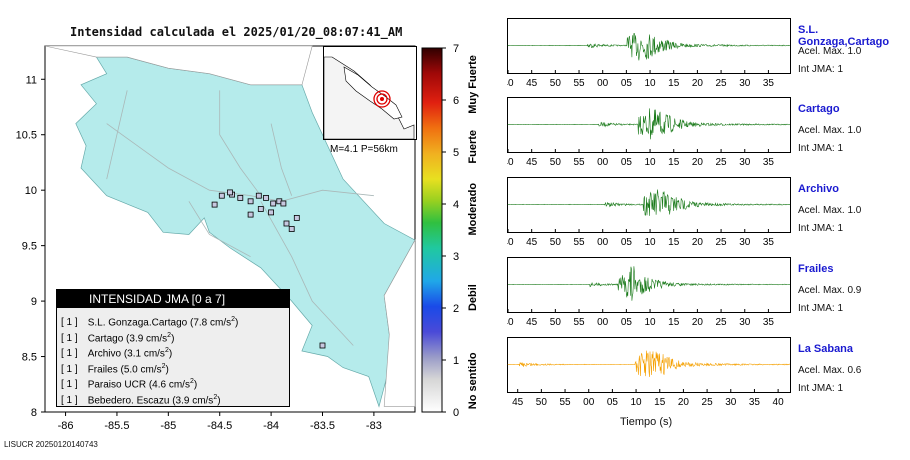  I want to click on legend-item-value: (5.0 cm/s, so click(141, 369).